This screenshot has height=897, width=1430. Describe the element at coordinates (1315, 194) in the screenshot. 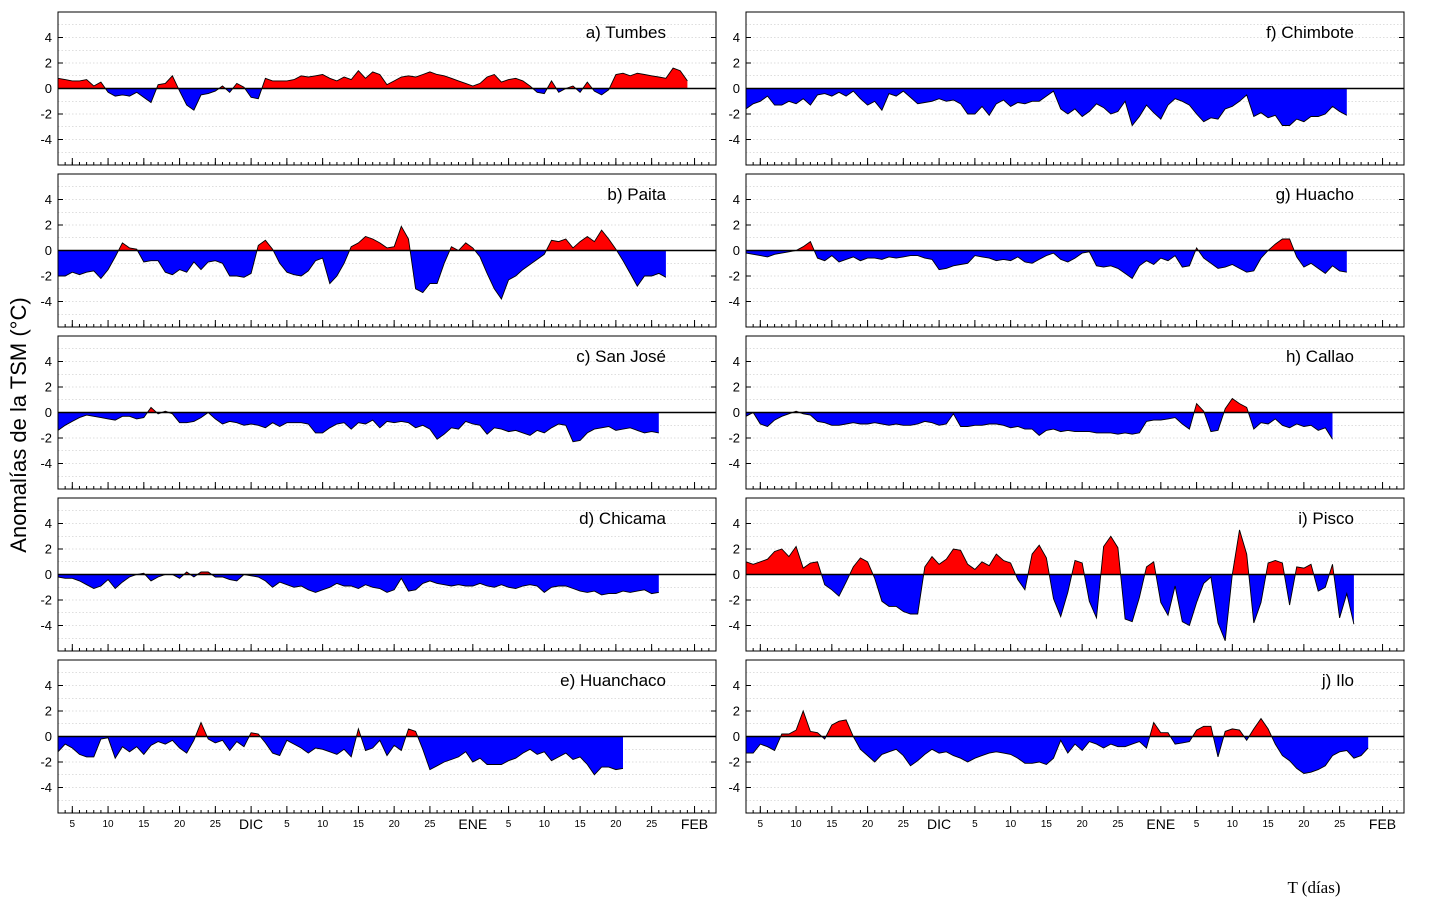

I see `panel-title: g) Huacho` at that location.